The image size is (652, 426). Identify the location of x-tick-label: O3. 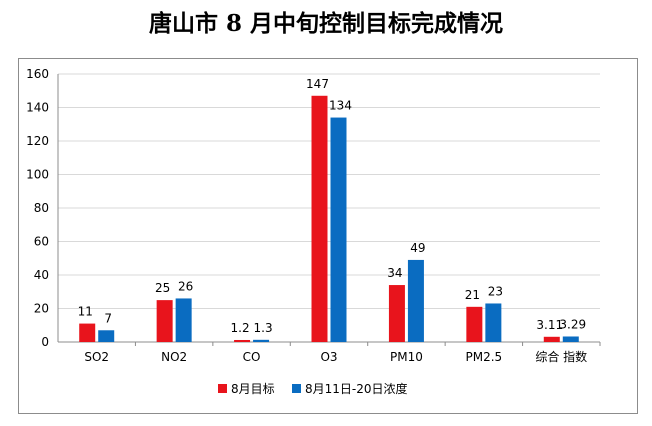
(328, 357).